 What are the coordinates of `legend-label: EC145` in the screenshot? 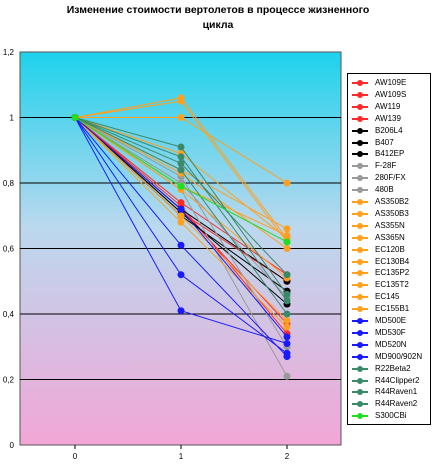 It's located at (387, 297).